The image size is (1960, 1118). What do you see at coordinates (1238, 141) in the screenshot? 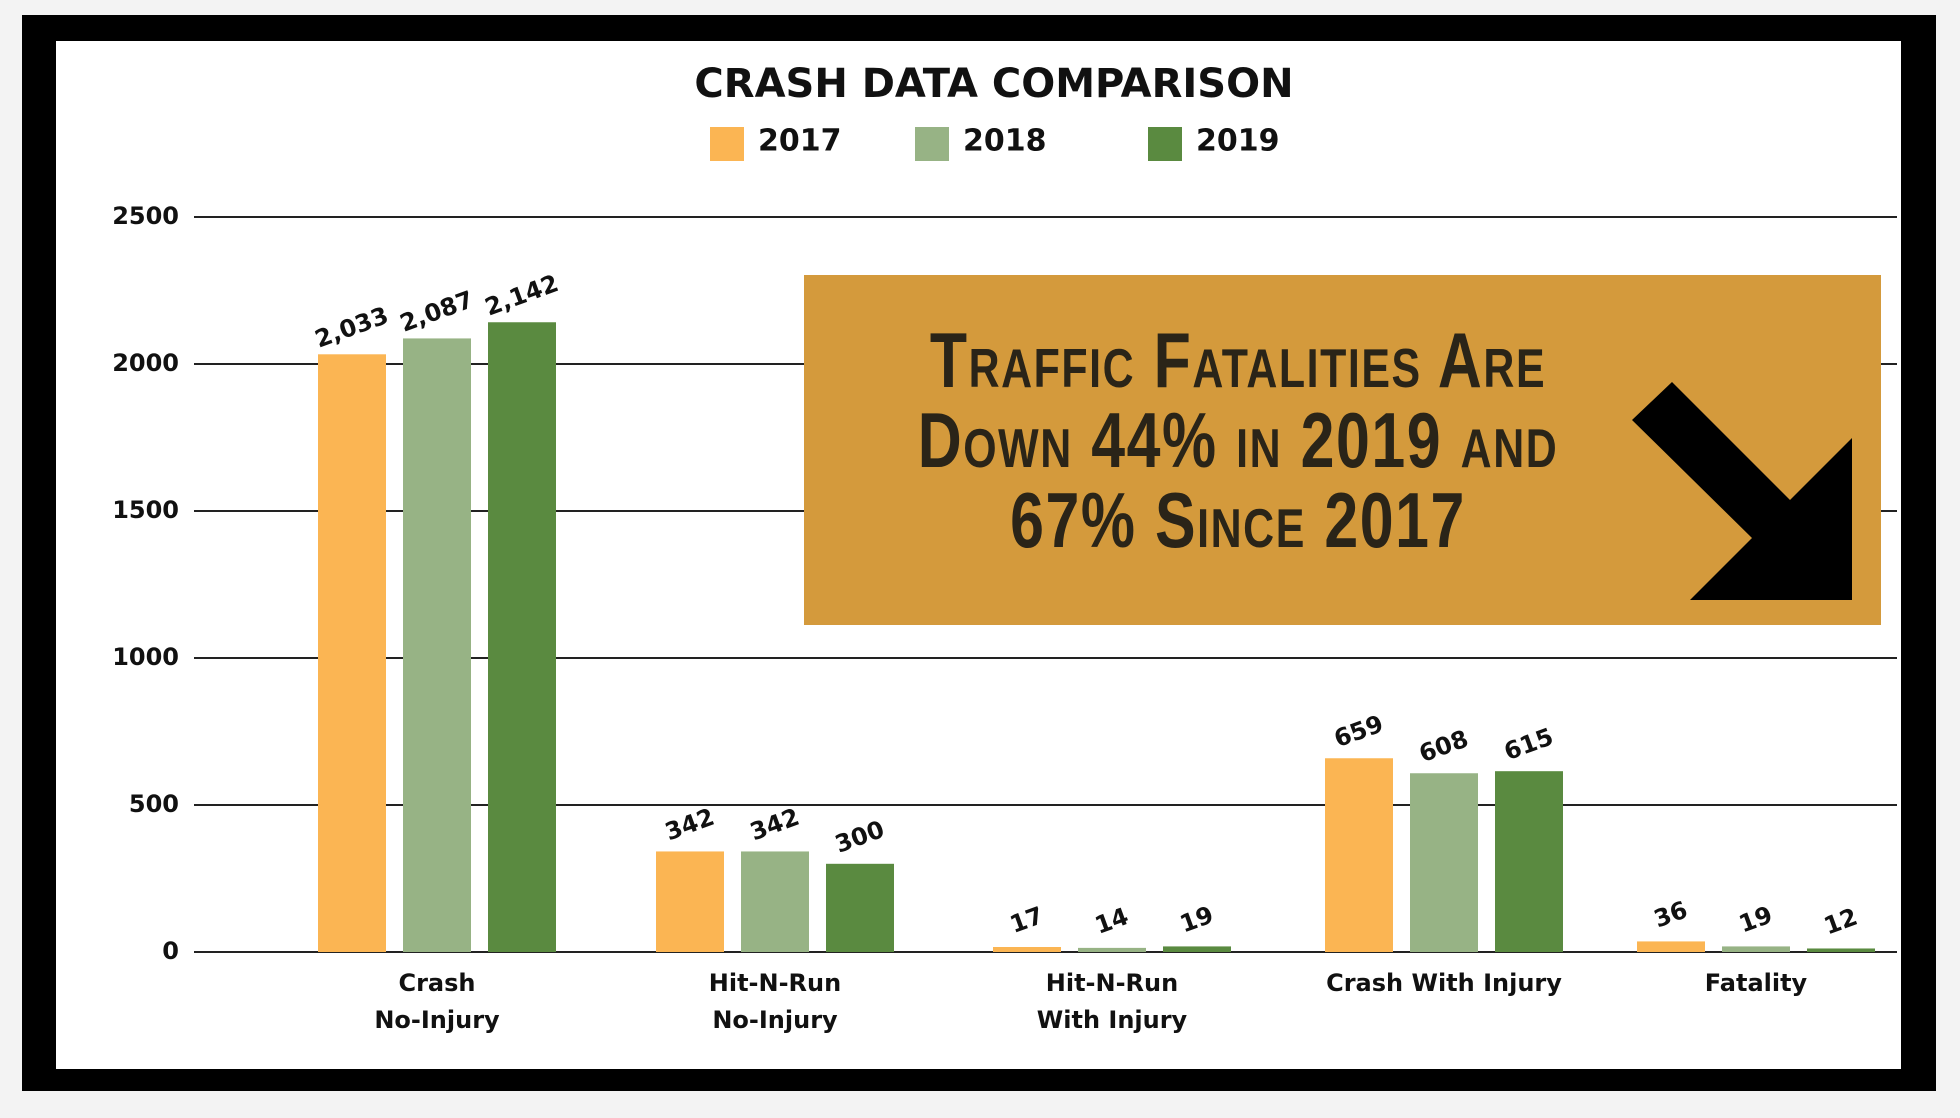
I see `legend-label: 2019` at bounding box center [1238, 141].